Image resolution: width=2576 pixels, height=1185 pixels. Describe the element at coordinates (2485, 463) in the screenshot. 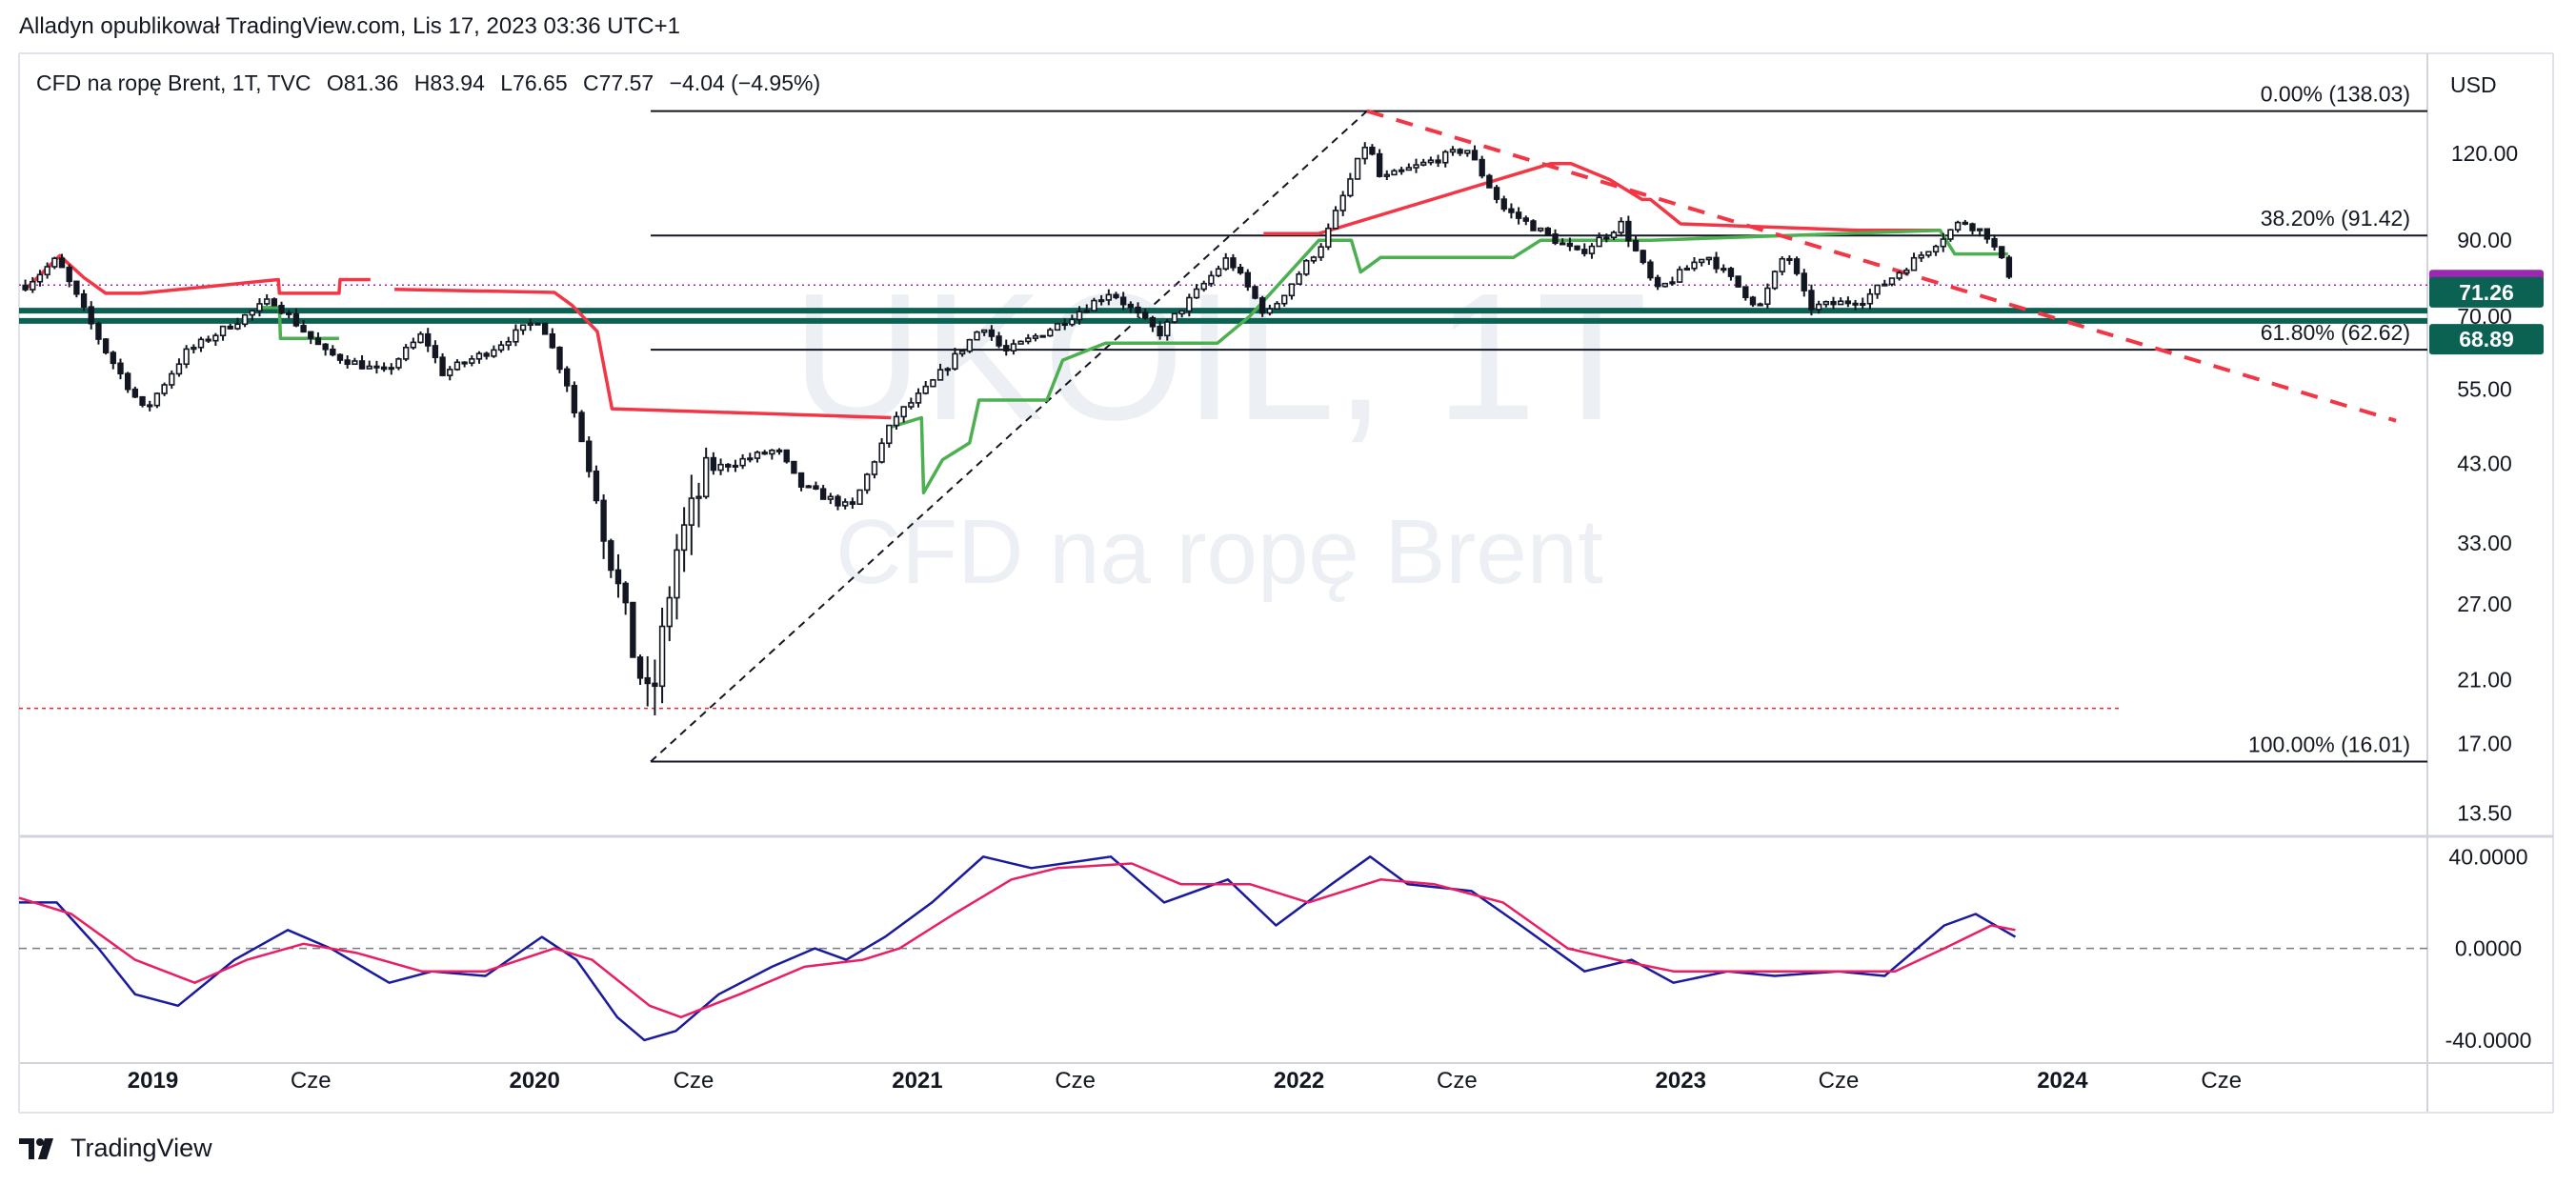

I see `price-tick-label: 43.00` at that location.